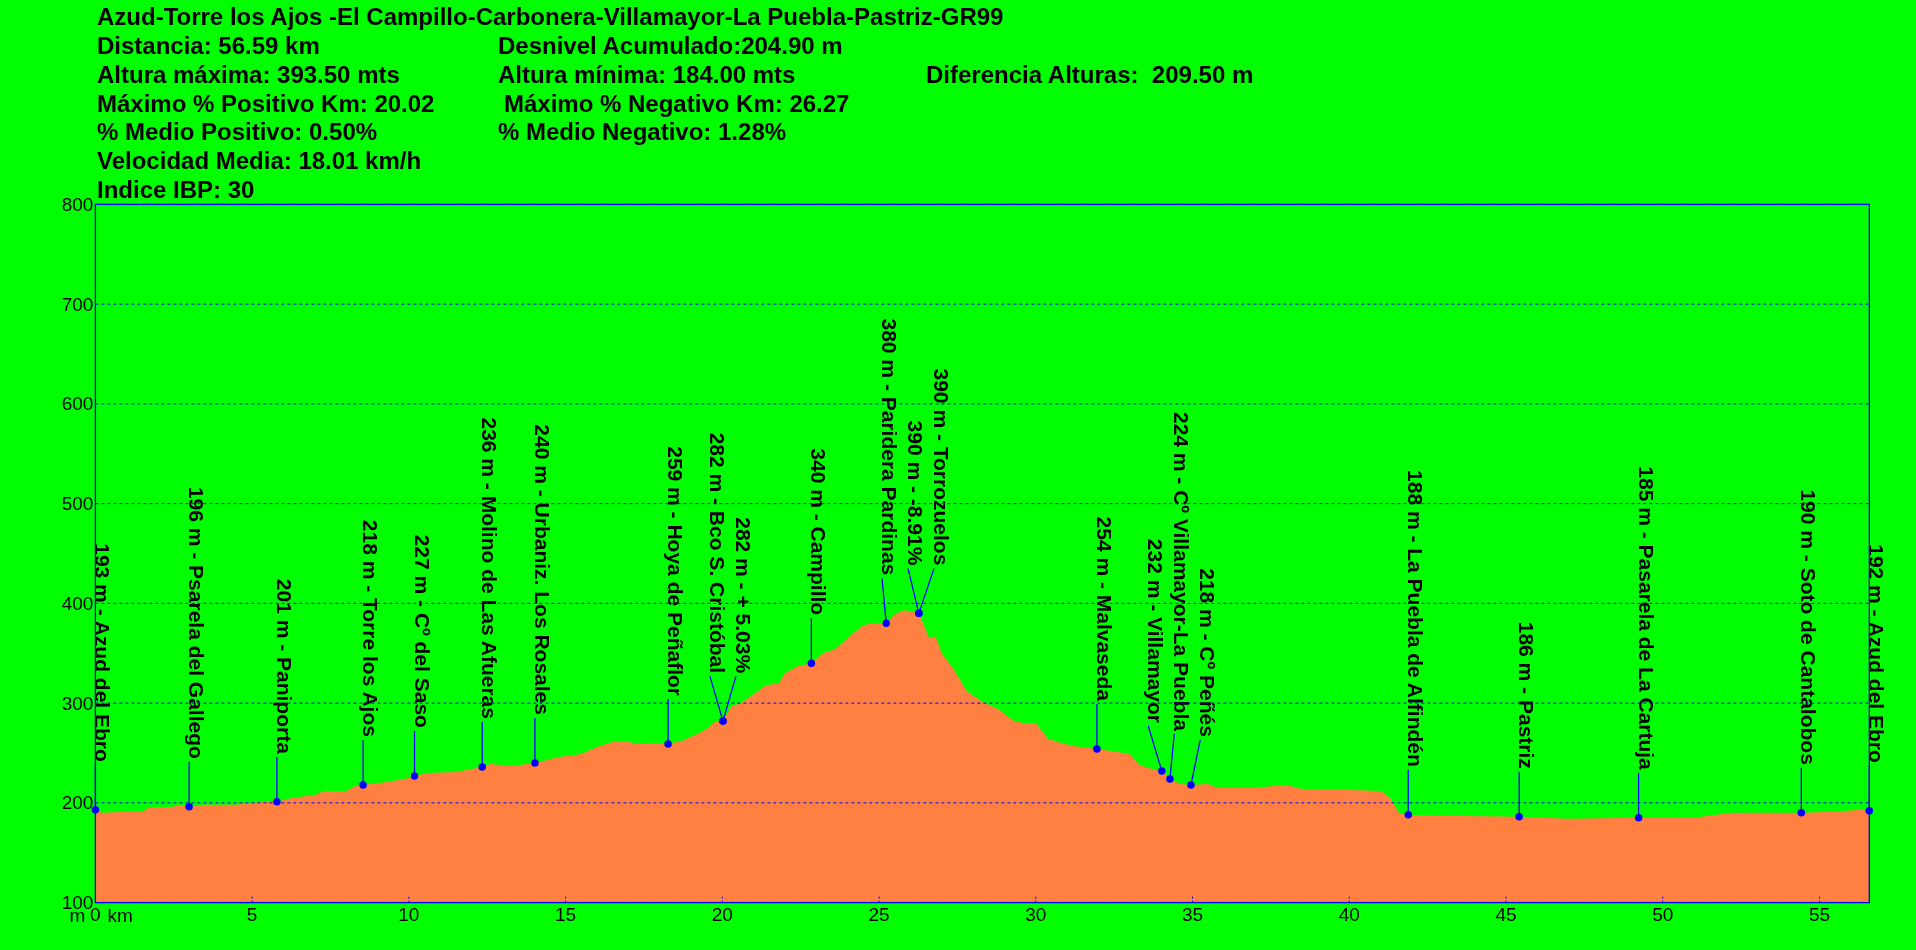  Describe the element at coordinates (1208, 652) in the screenshot. I see `data-label: 218 m - Cº Peñés` at that location.